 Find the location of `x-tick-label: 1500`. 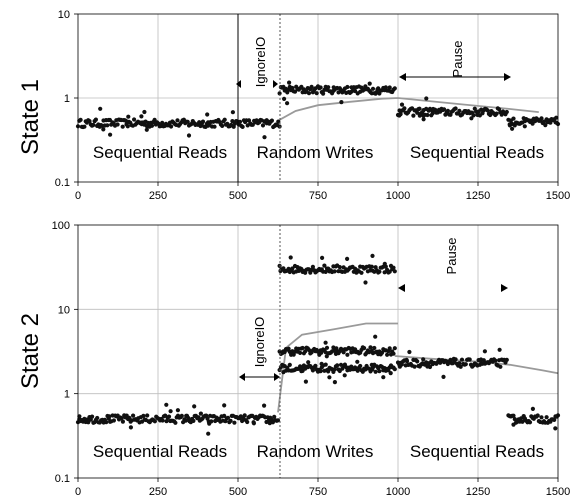

x-tick-label: 1500 is located at coordinates (558, 492).